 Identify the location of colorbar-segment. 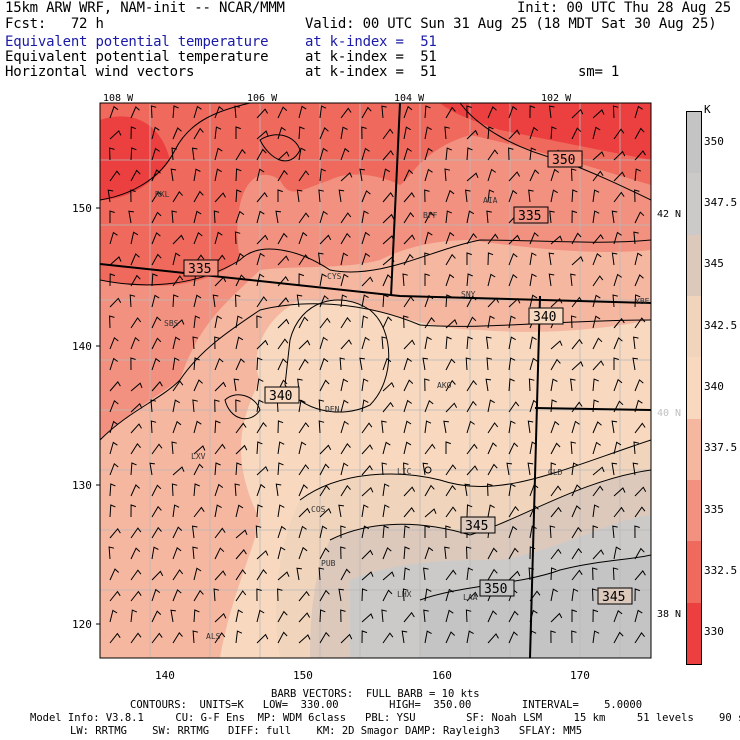
(694, 265).